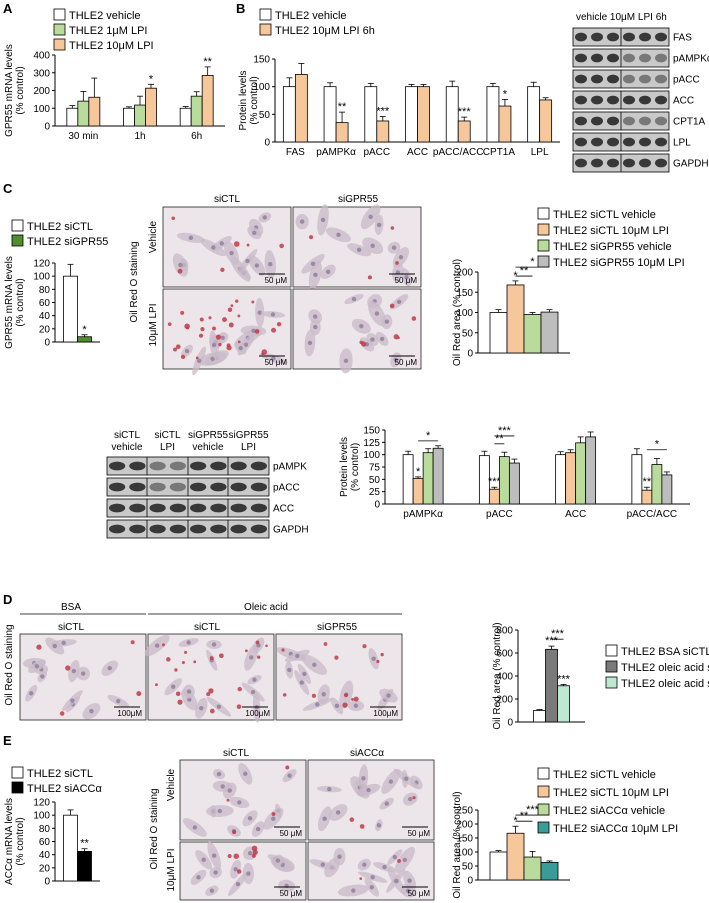  I want to click on d-col-2: siCTL, so click(207, 627).